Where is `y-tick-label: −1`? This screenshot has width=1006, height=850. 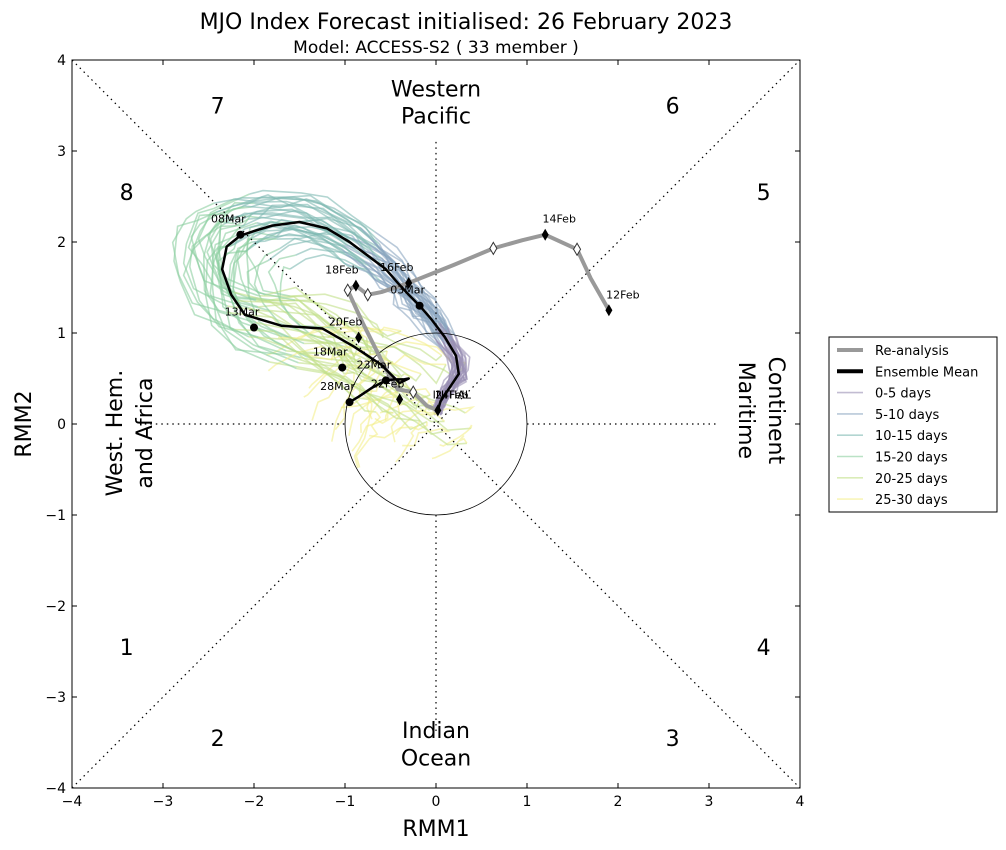 y-tick-label: −1 is located at coordinates (55, 516).